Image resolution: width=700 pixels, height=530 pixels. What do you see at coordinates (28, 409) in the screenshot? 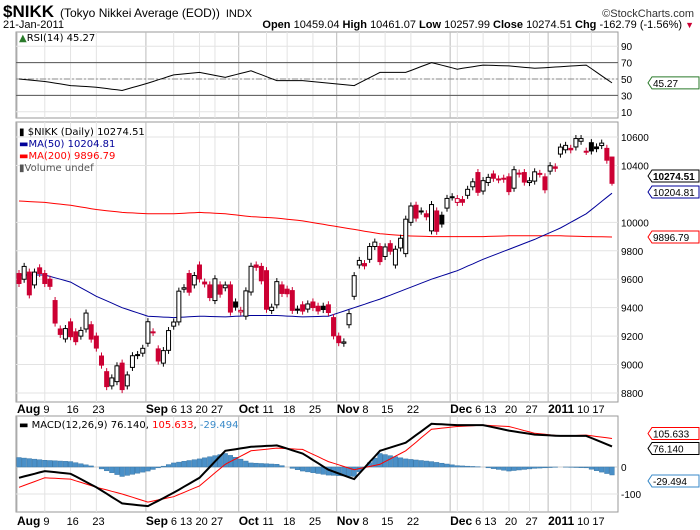
I see `x-tick-label: Aug` at bounding box center [28, 409].